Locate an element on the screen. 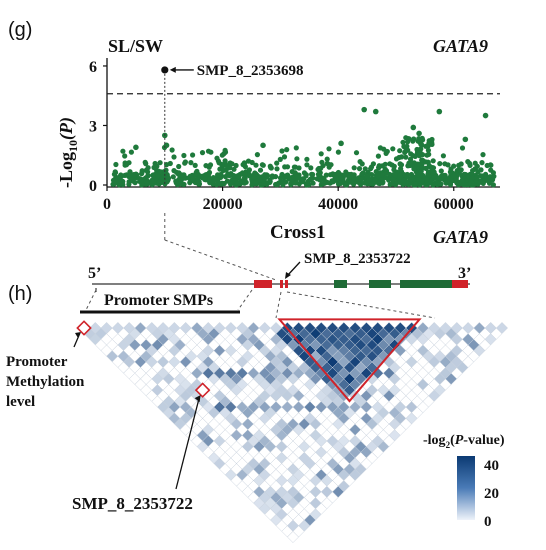 Image resolution: width=546 pixels, height=550 pixels. x-tick-label: 40000 is located at coordinates (338, 204).